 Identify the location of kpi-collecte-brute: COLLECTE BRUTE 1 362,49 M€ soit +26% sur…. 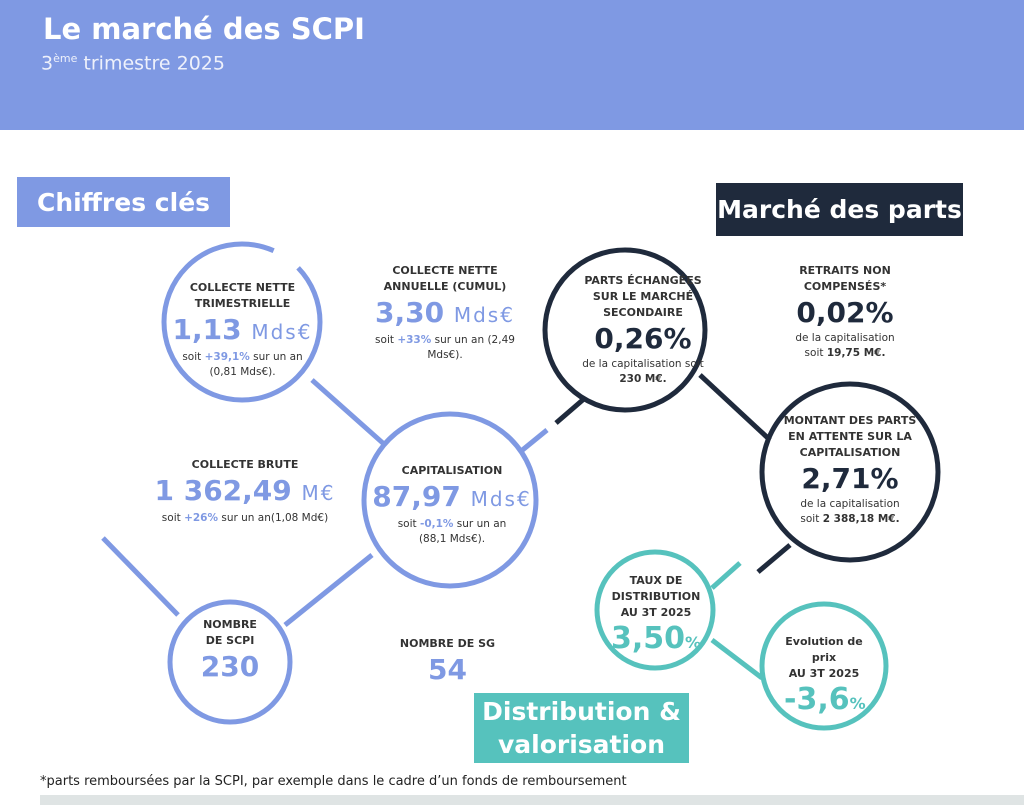
(245, 491).